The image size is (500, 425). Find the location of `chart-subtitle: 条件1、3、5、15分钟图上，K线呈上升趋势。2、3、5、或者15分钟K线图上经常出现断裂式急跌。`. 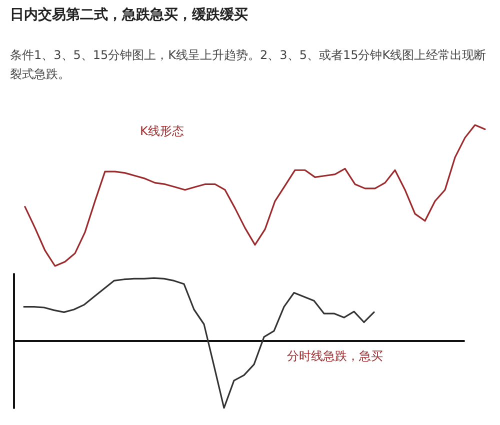

chart-subtitle: 条件1、3、5、15分钟图上，K线呈上升趋势。2、3、5、或者15分钟K线图上经常出现断裂式急跌。 is located at coordinates (249, 65).